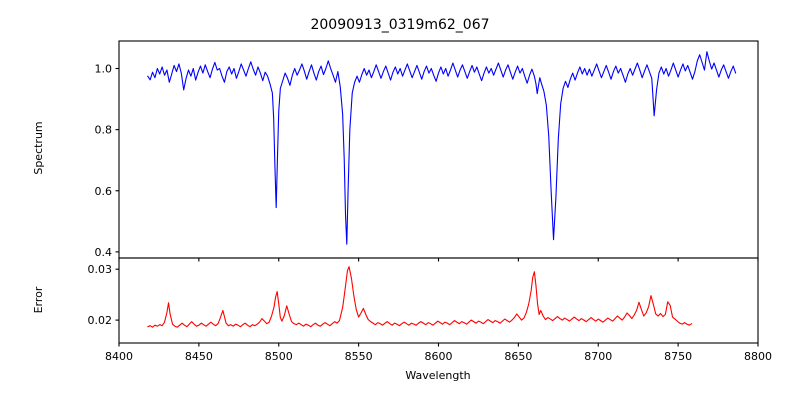 The height and width of the screenshot is (400, 800). I want to click on x-tick-label: 8800, so click(758, 356).